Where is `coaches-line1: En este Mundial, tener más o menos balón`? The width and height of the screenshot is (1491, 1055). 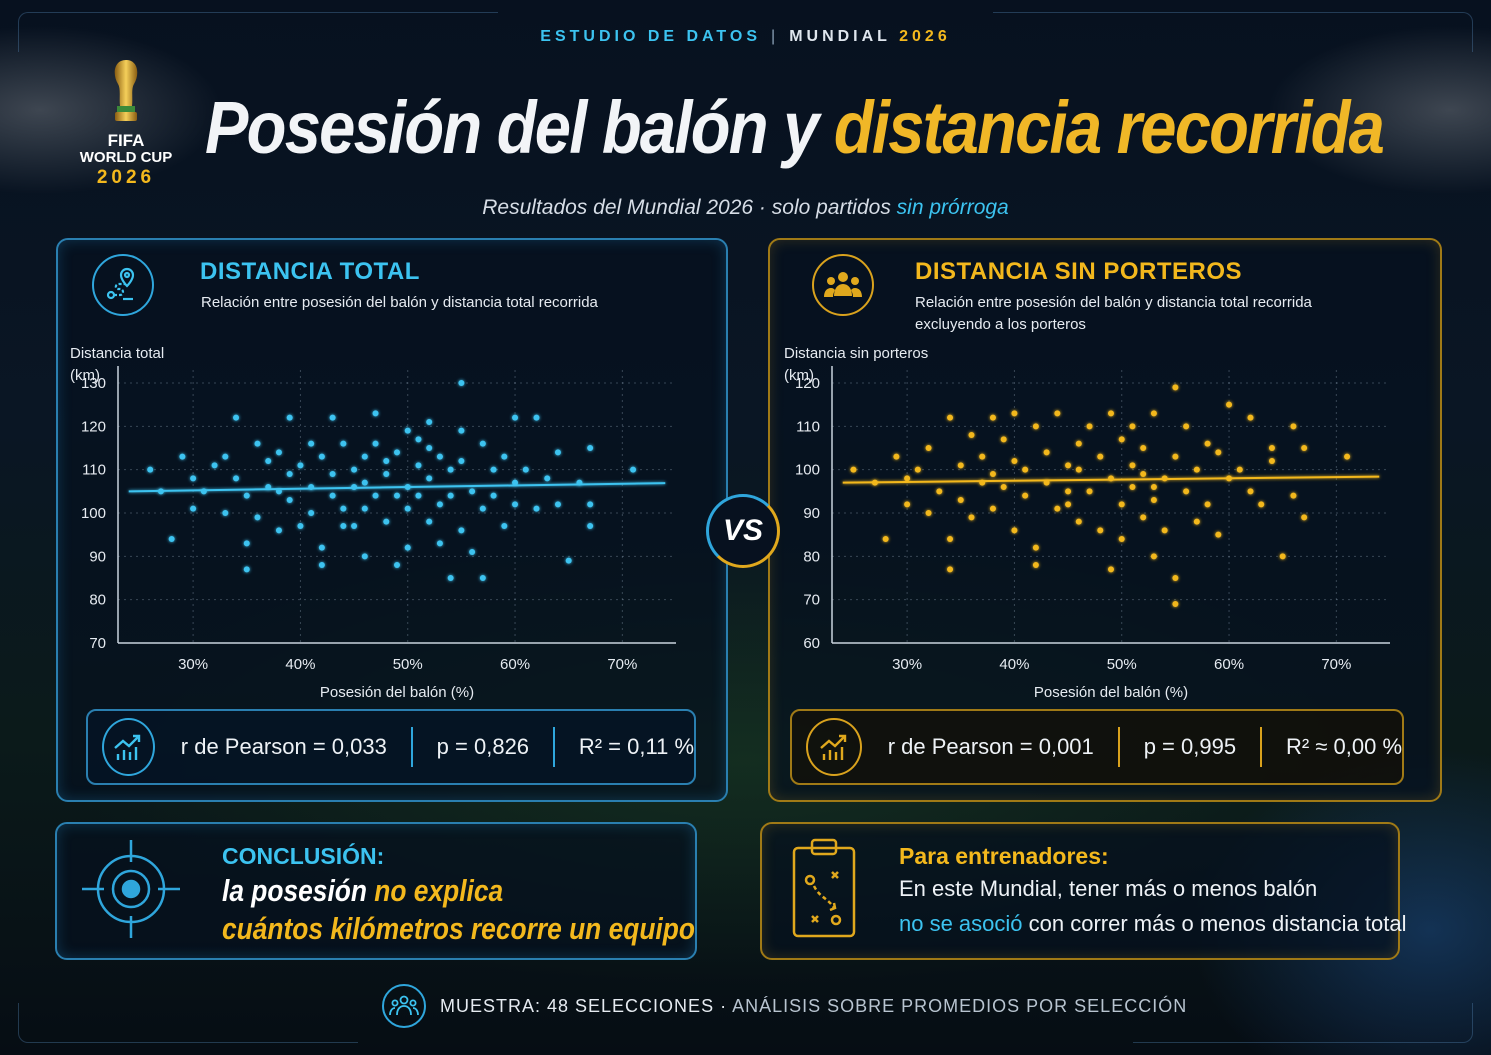
coaches-line1: En este Mundial, tener más o menos balón is located at coordinates (1108, 888).